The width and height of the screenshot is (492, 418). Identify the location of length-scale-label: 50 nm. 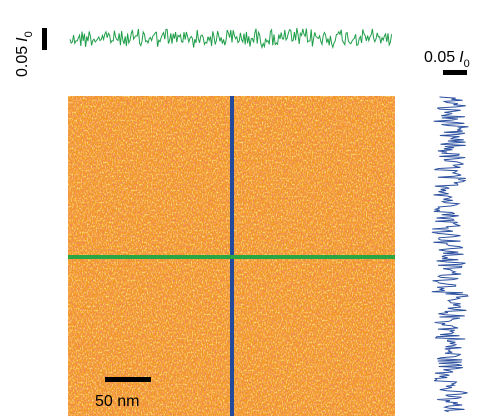
(117, 401).